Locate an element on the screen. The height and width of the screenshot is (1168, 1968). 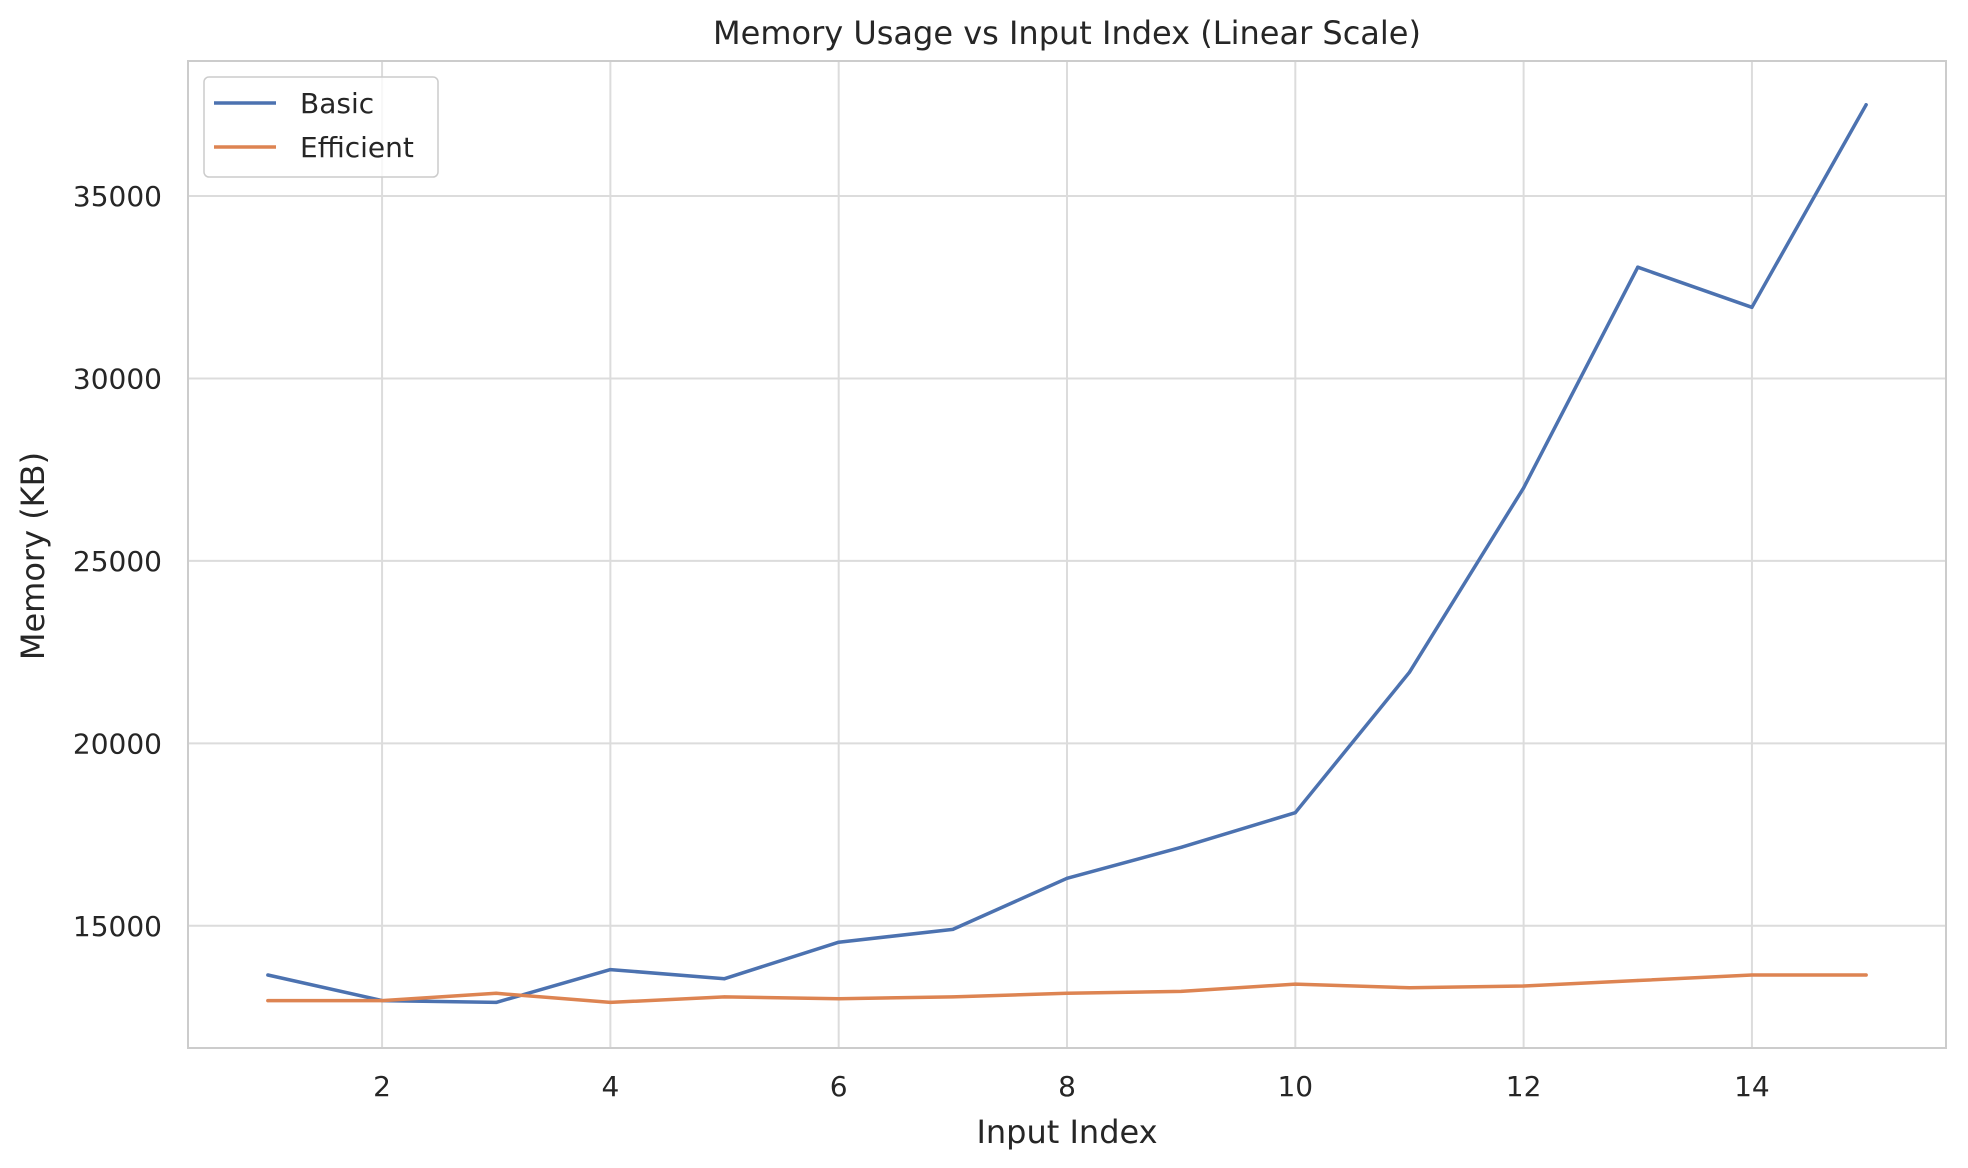
y-tick-label: 15000 is located at coordinates (117, 926).